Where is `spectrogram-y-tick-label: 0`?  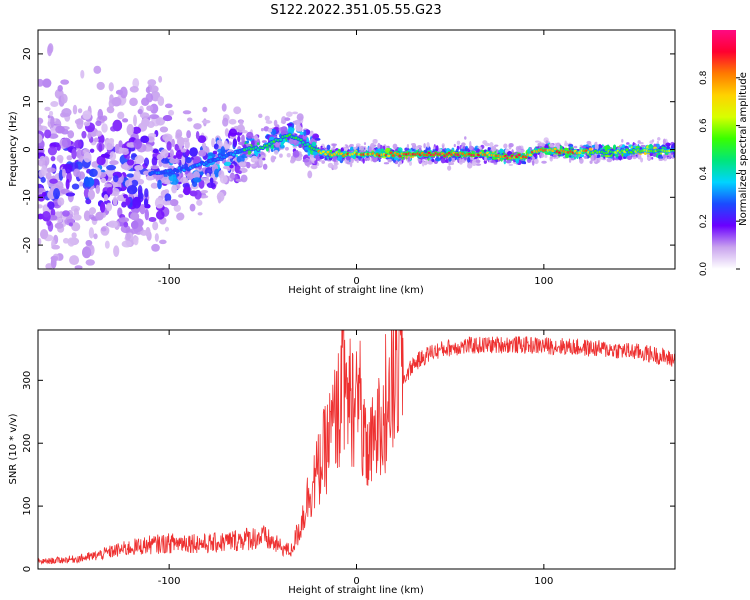
spectrogram-y-tick-label: 0 is located at coordinates (27, 149).